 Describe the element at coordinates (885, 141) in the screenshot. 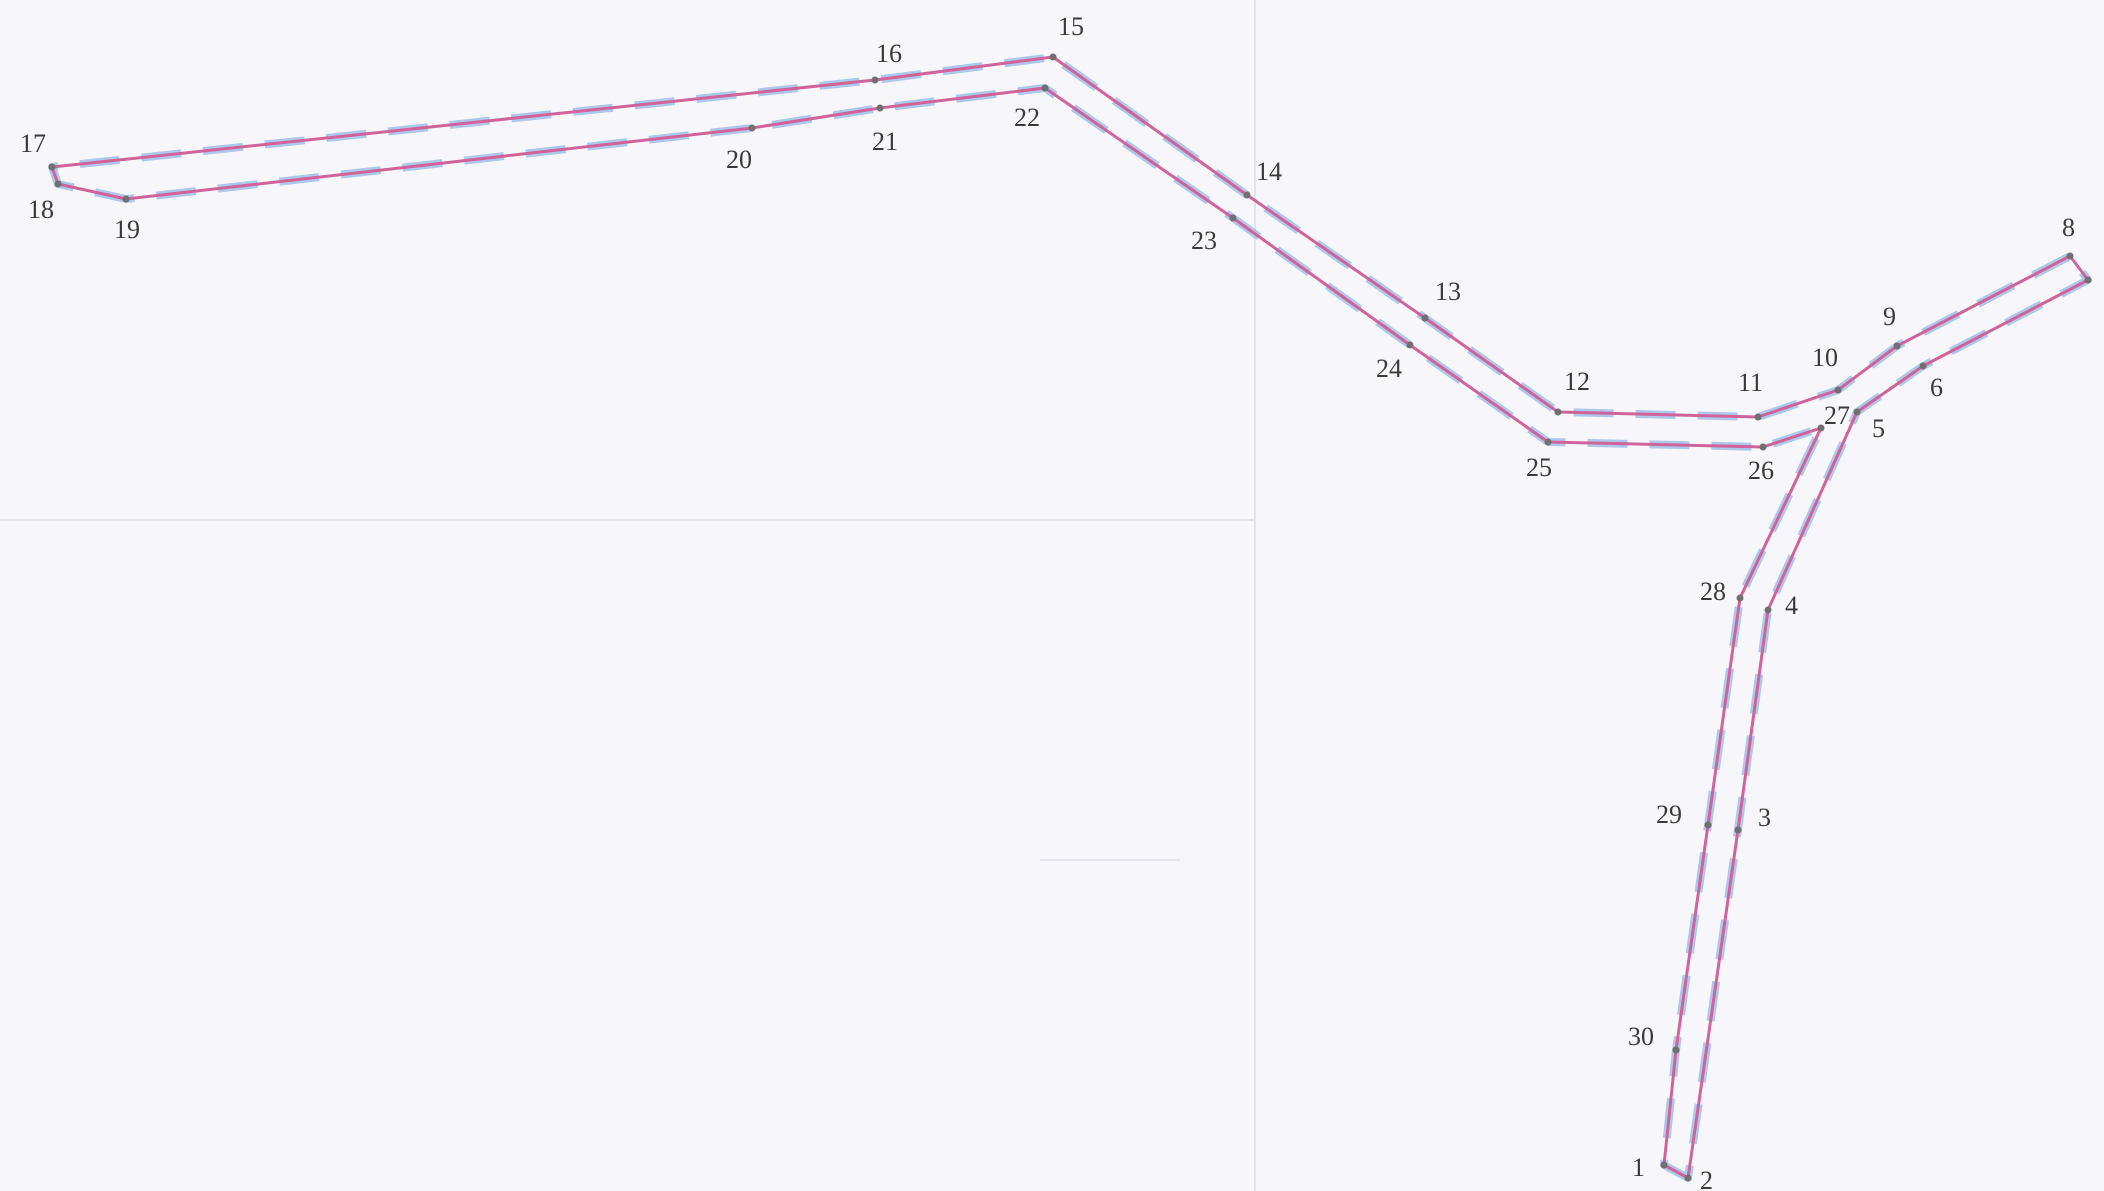

I see `vertex-21-label: 21` at that location.